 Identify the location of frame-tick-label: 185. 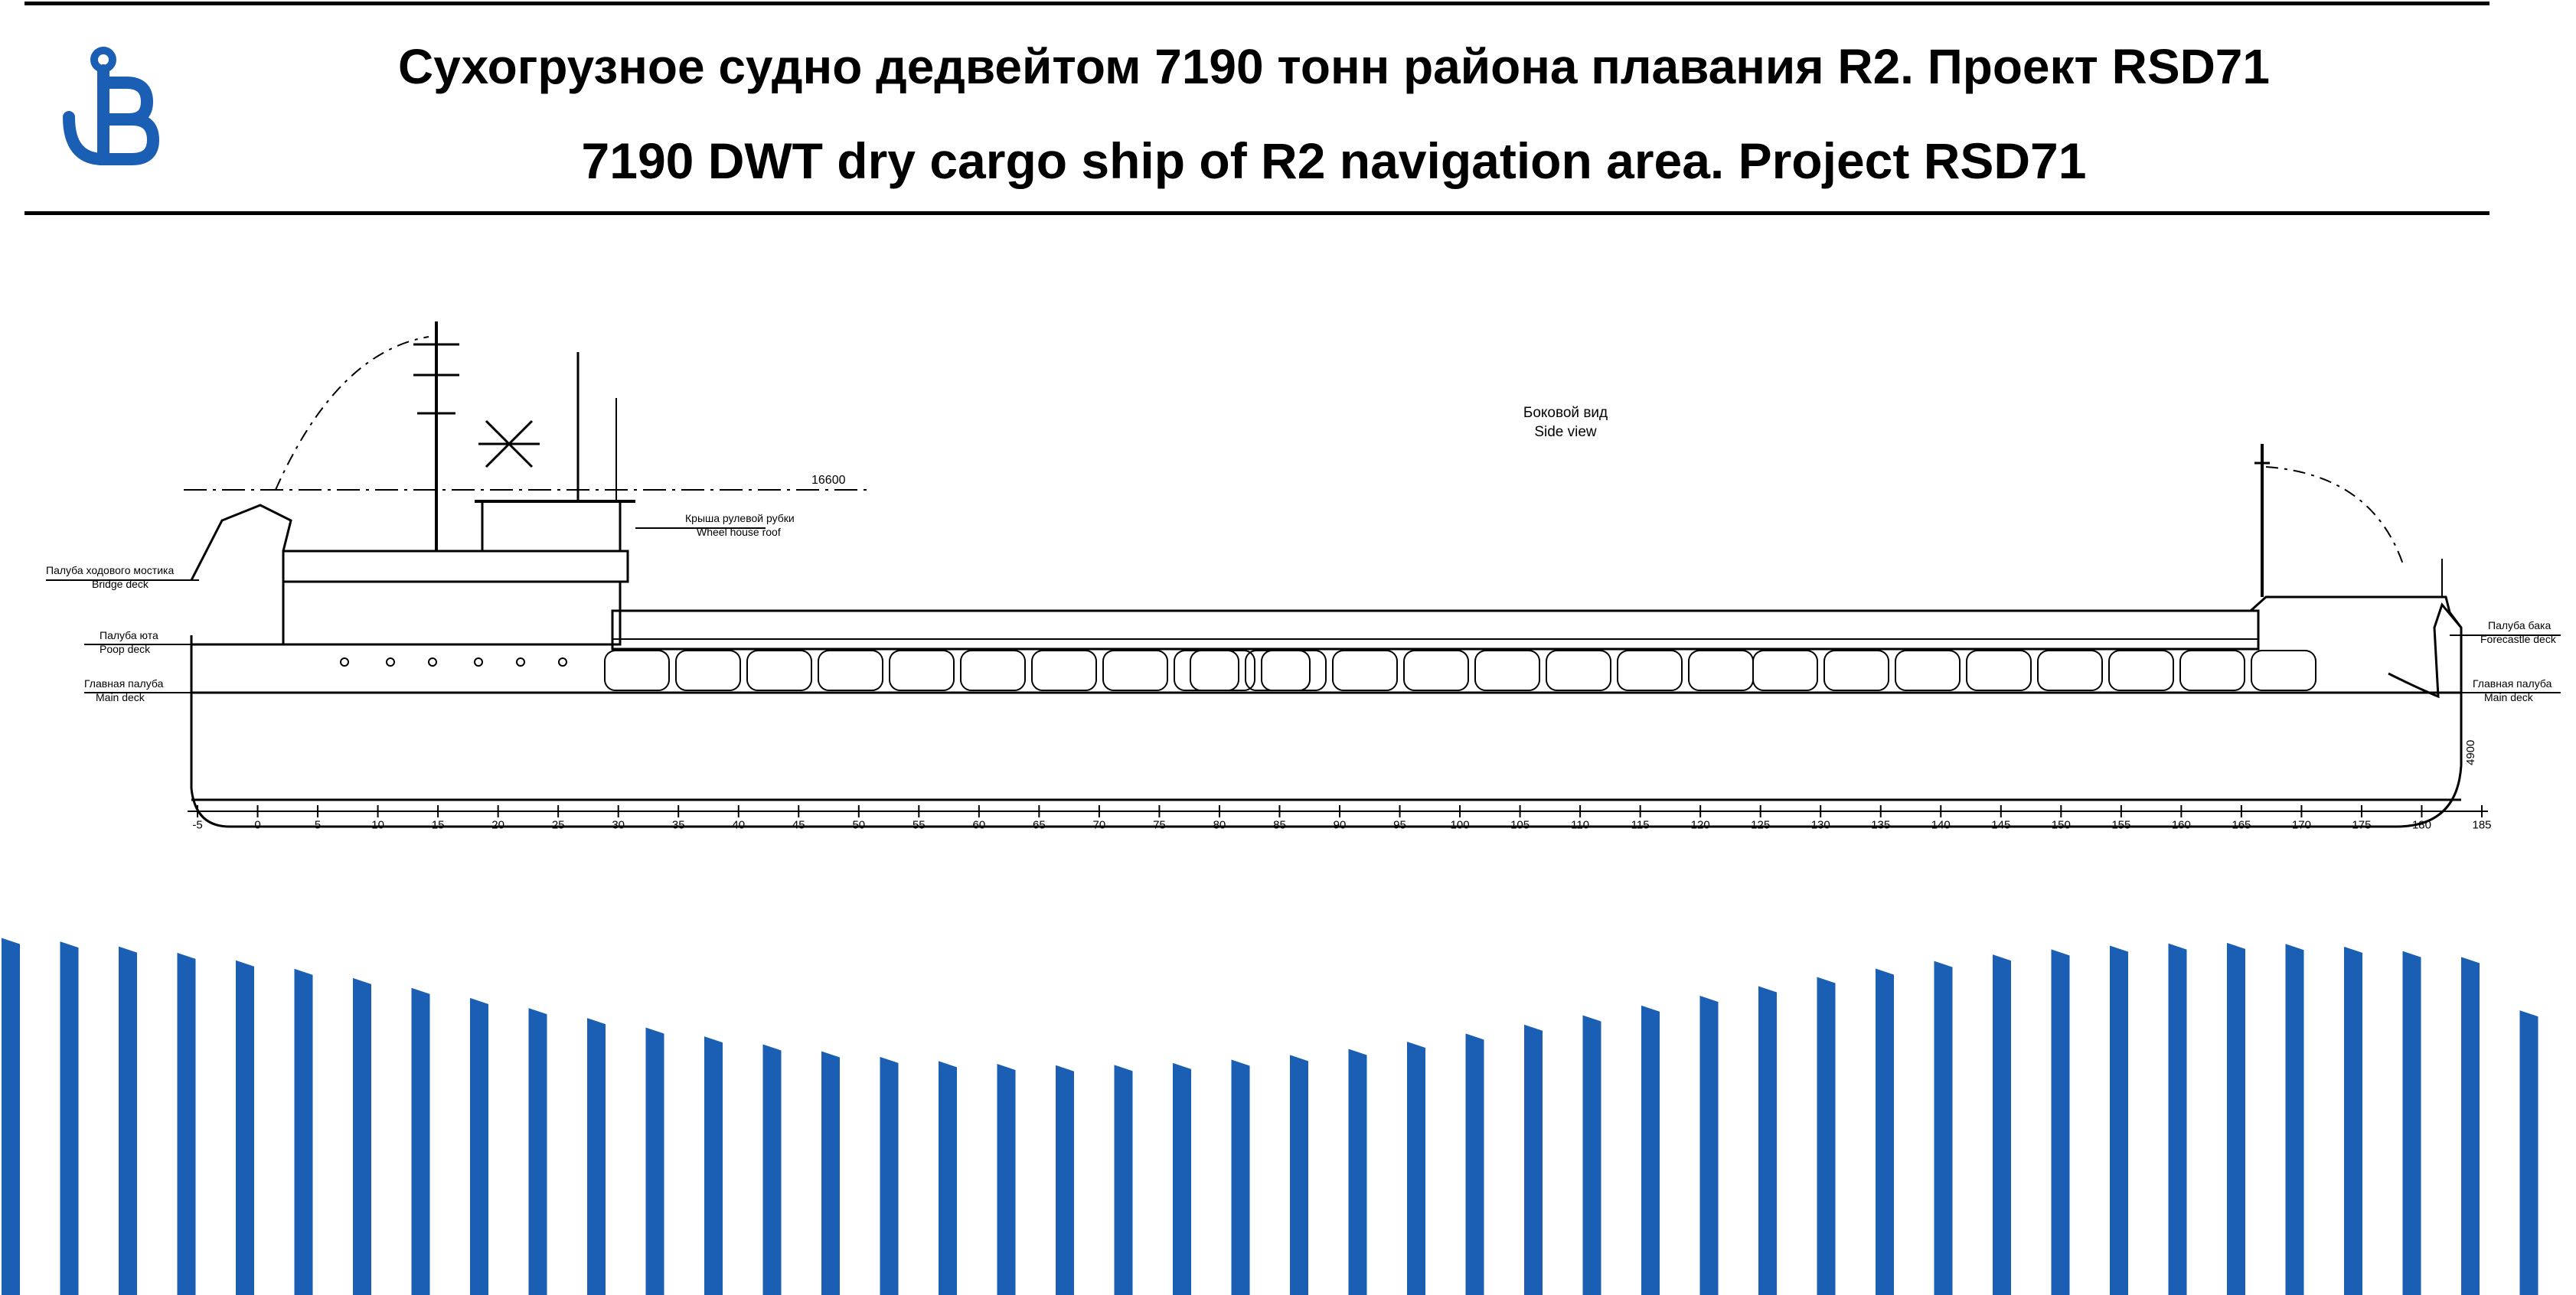
(2481, 824).